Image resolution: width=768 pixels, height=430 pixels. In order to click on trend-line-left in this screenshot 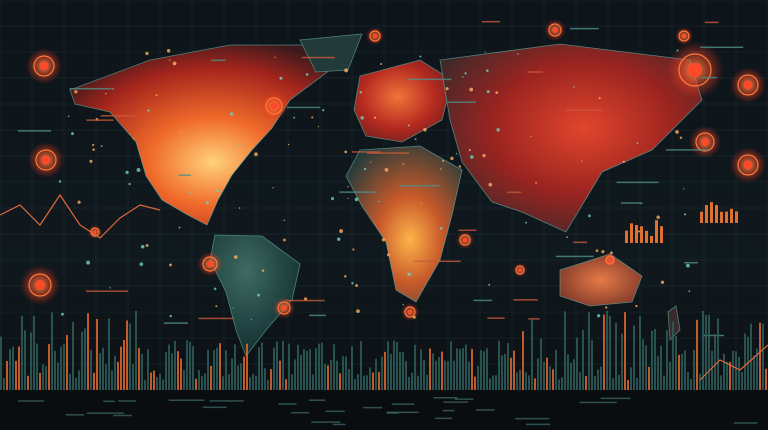, I will do `click(80, 216)`.